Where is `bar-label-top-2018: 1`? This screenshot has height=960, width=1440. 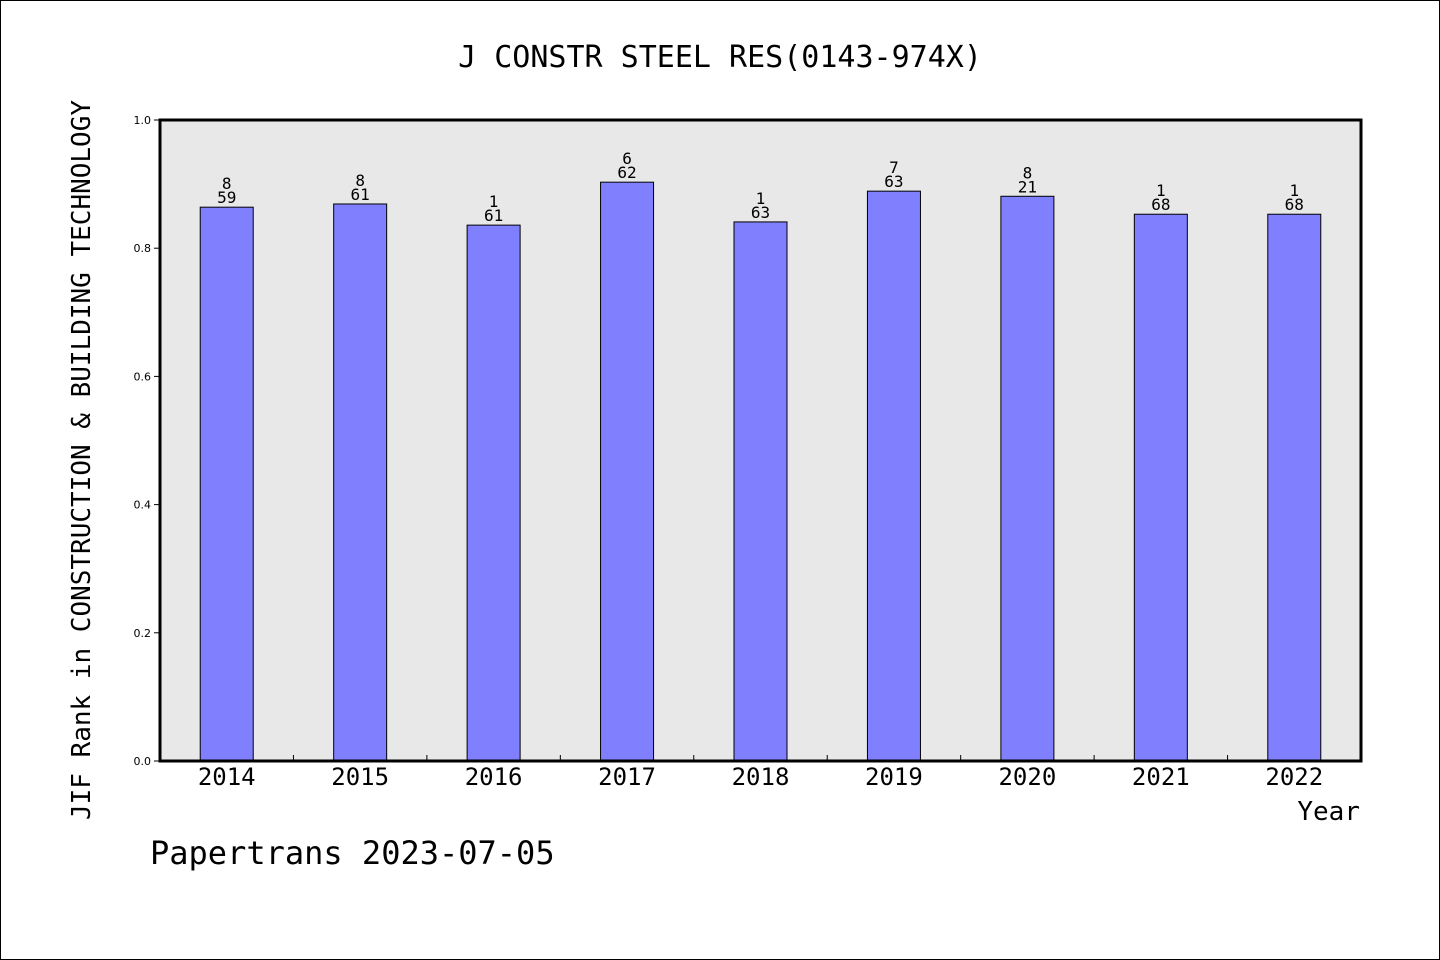
bar-label-top-2018: 1 is located at coordinates (761, 198).